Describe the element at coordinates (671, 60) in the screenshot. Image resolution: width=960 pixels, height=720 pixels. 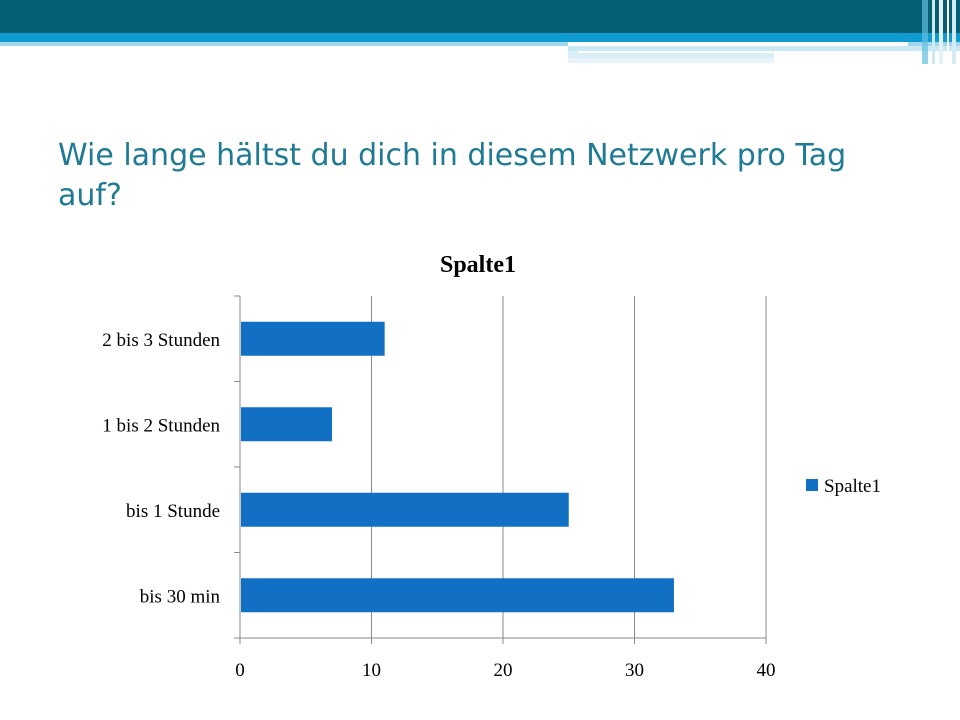
I see `header-band-pale-short` at that location.